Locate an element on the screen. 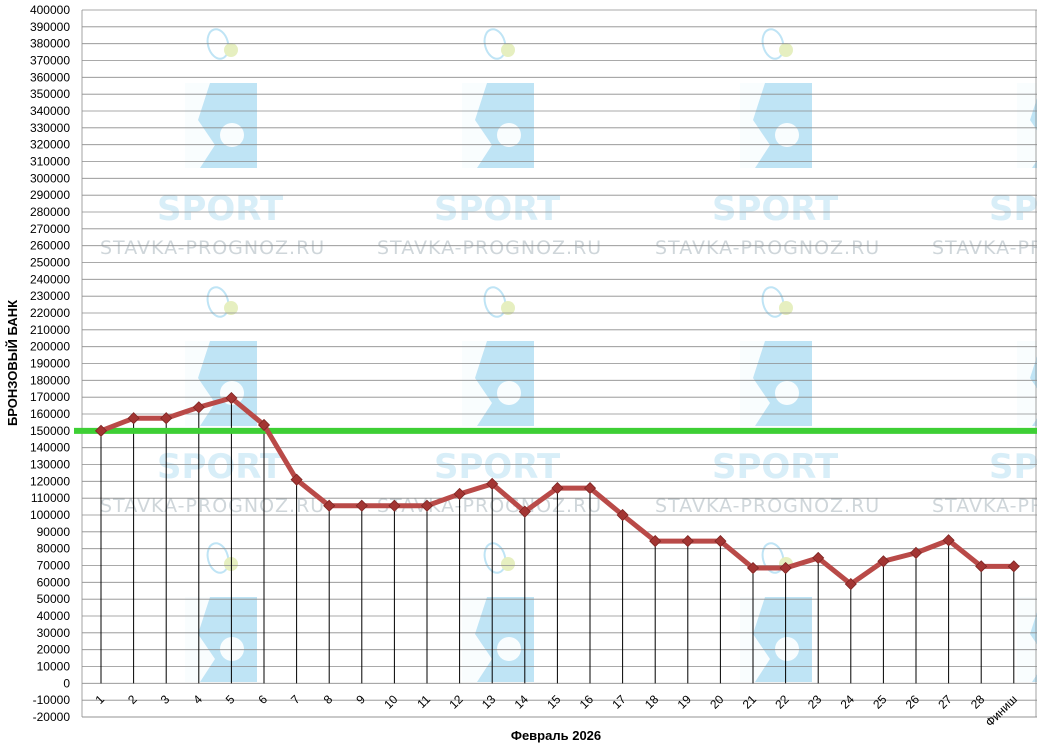 The height and width of the screenshot is (748, 1037). y-tick-label: 170000 is located at coordinates (50, 397).